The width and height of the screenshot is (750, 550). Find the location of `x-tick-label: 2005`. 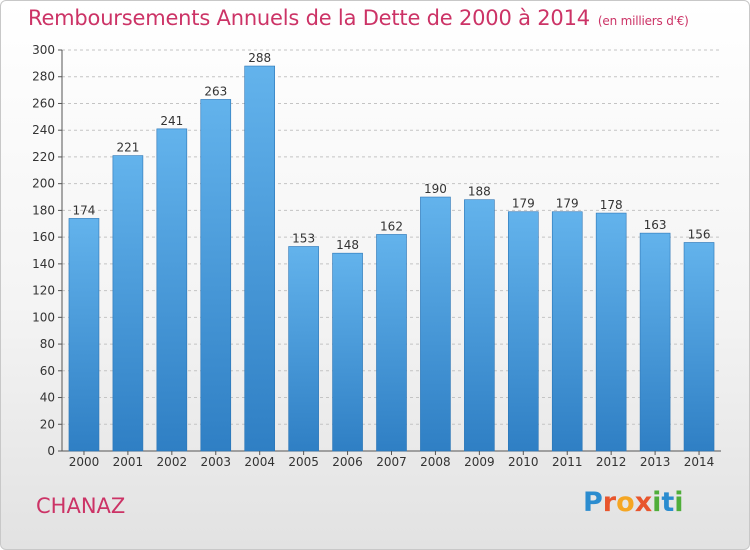

x-tick-label: 2005 is located at coordinates (303, 462).